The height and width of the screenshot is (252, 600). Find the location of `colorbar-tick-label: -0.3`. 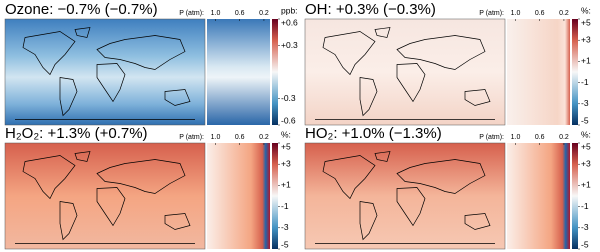

colorbar-tick-label: -0.3 is located at coordinates (288, 98).